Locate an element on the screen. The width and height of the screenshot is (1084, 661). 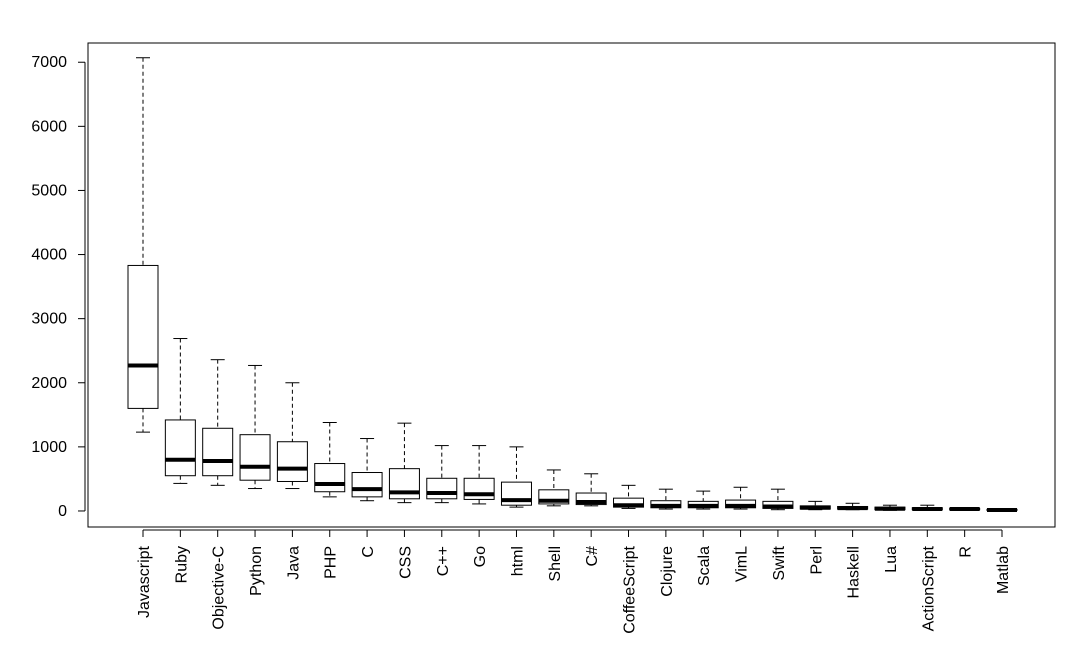
x-tick-label: Matlab is located at coordinates (1003, 570).